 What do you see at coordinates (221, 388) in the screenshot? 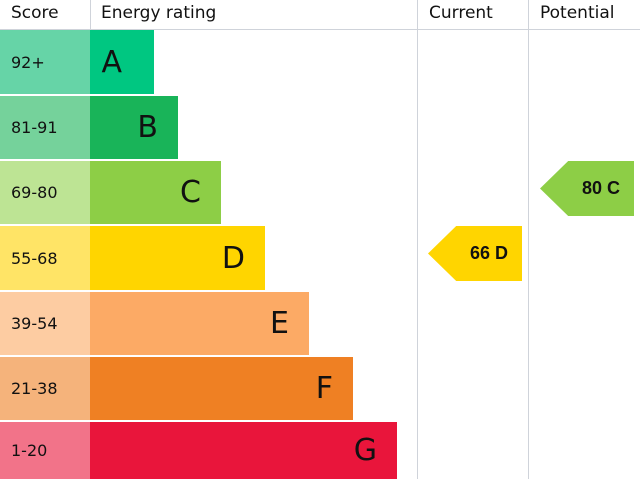
I see `rating-bar-f: F` at bounding box center [221, 388].